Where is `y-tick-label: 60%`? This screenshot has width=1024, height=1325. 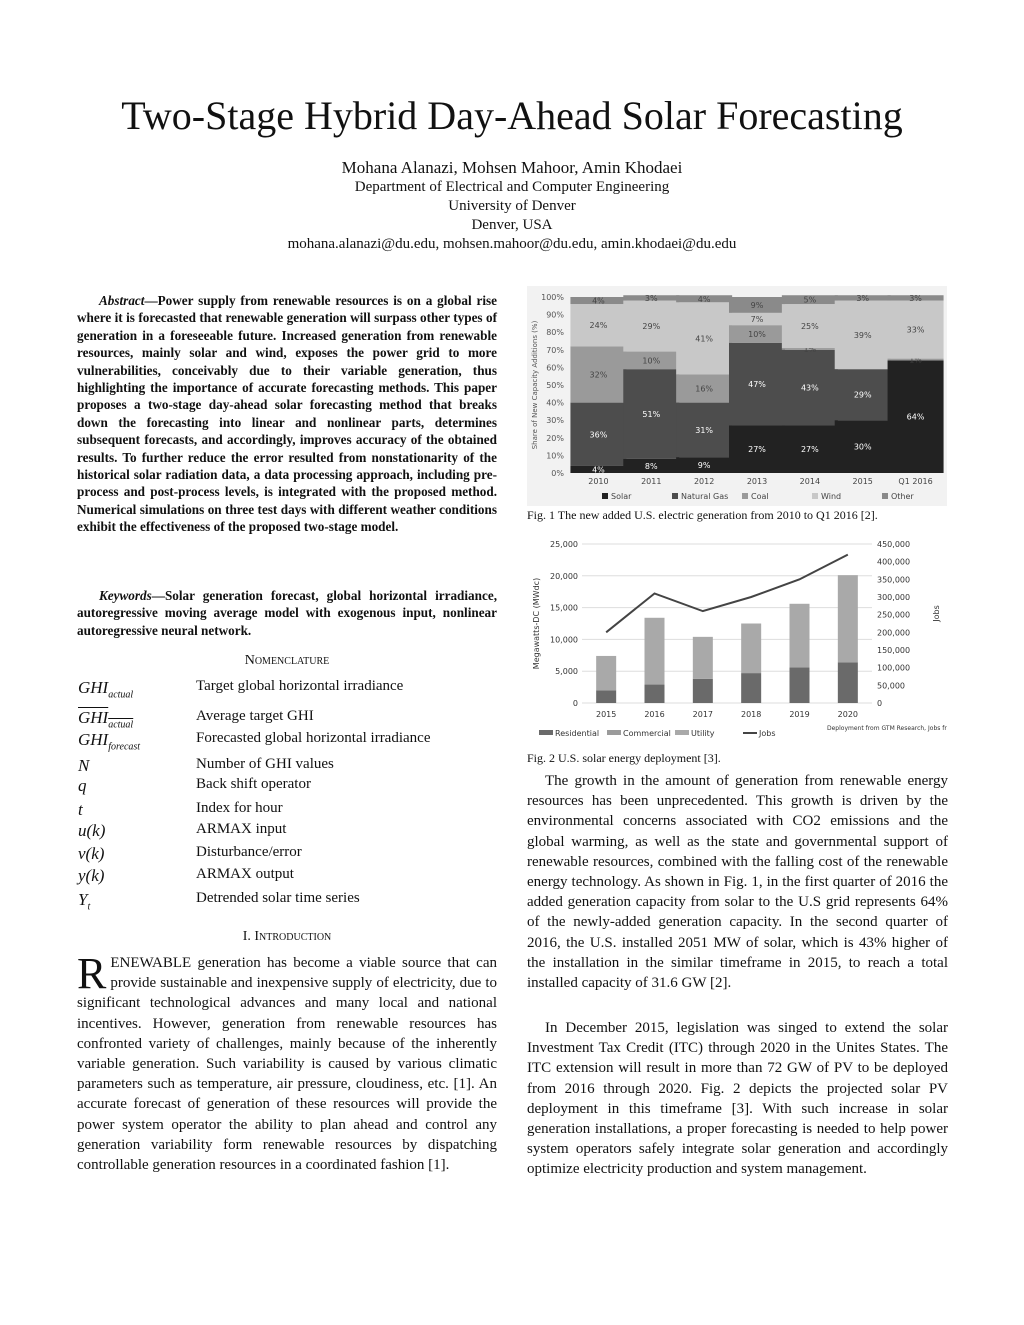
y-tick-label: 60% is located at coordinates (555, 367).